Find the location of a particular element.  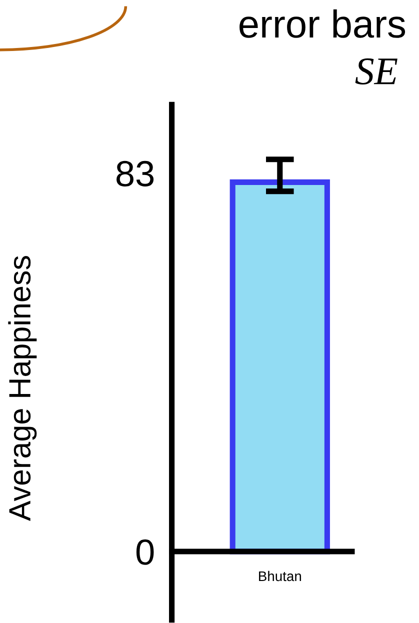

y-tick-label: 83 is located at coordinates (135, 173).